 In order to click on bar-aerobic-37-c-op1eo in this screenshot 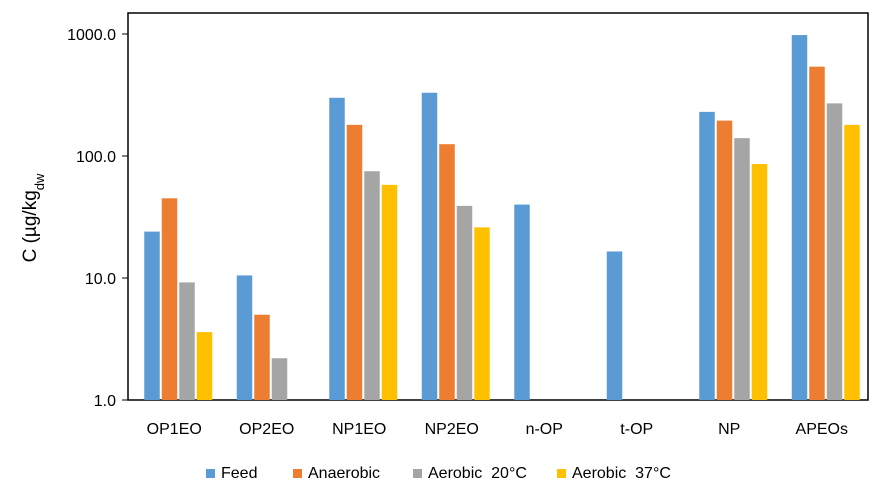, I will do `click(204, 366)`.